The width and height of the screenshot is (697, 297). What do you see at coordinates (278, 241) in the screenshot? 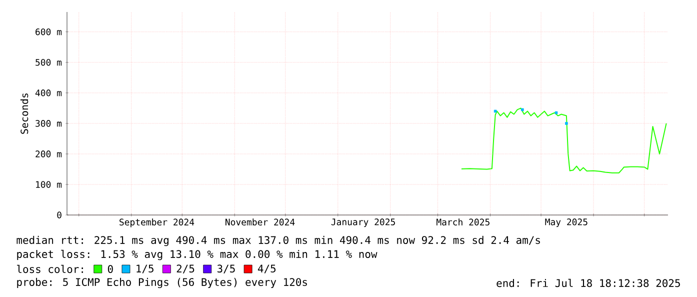
I see `text: median rtt: 225.1 ms avg 490.4 ms max 137.0 ms min 490.4 ms now 92.2 ms sd 2.4 am/s` at bounding box center [278, 241].